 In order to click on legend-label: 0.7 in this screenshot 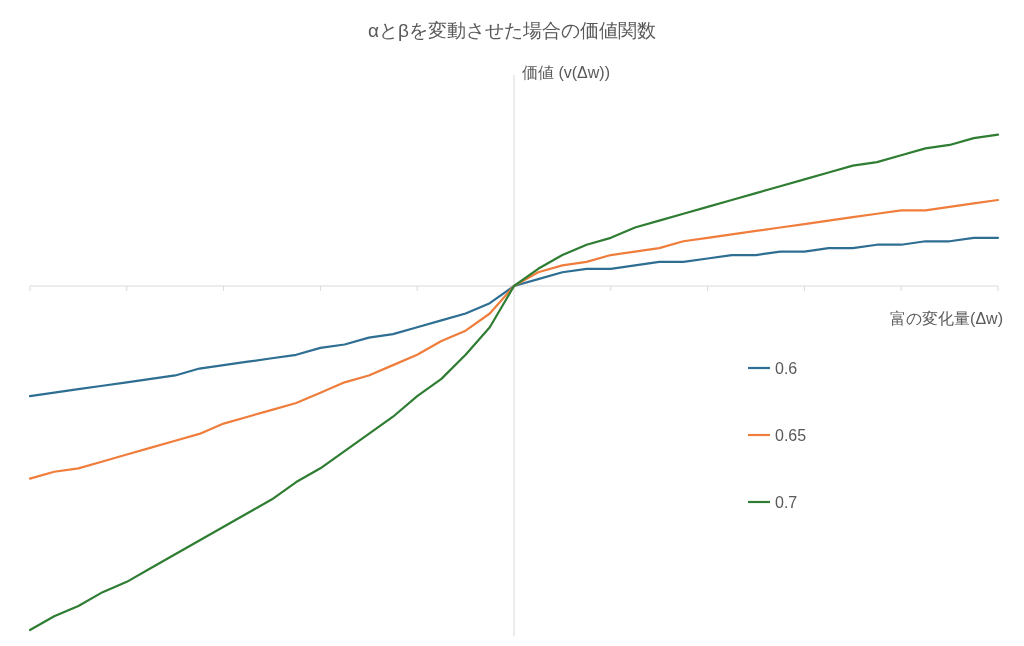, I will do `click(786, 502)`.